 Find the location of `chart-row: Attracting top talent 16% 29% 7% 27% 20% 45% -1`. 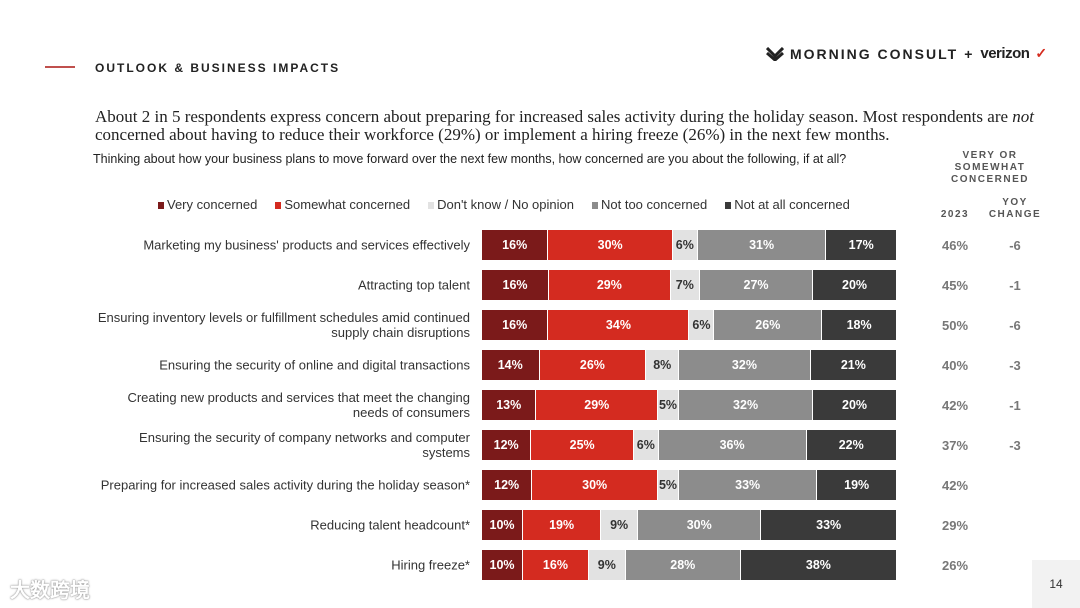

chart-row: Attracting top talent 16% 29% 7% 27% 20% 45% -1 is located at coordinates (540, 285).